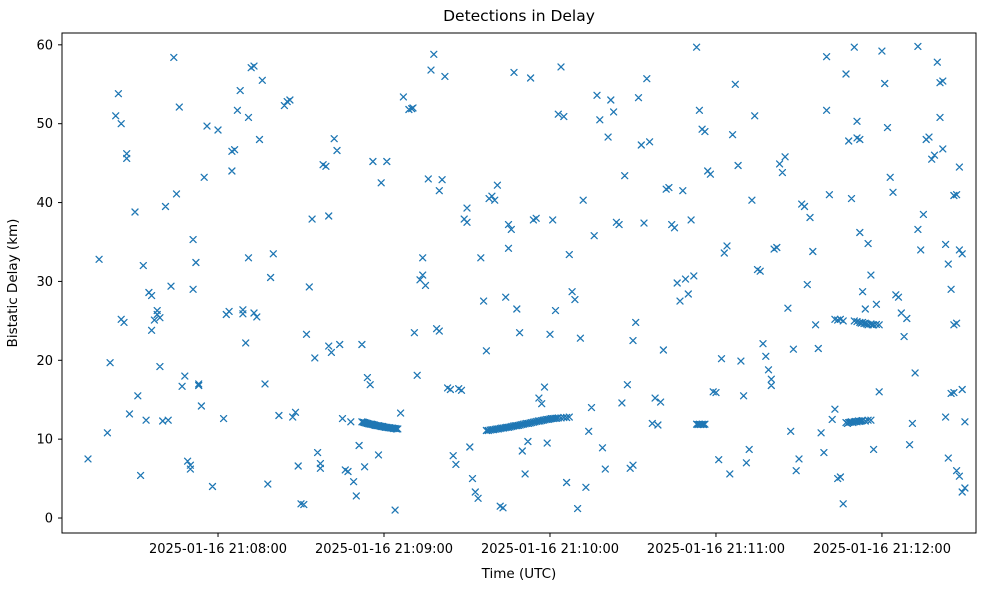  I want to click on y-tick-label: 50, so click(44, 124).